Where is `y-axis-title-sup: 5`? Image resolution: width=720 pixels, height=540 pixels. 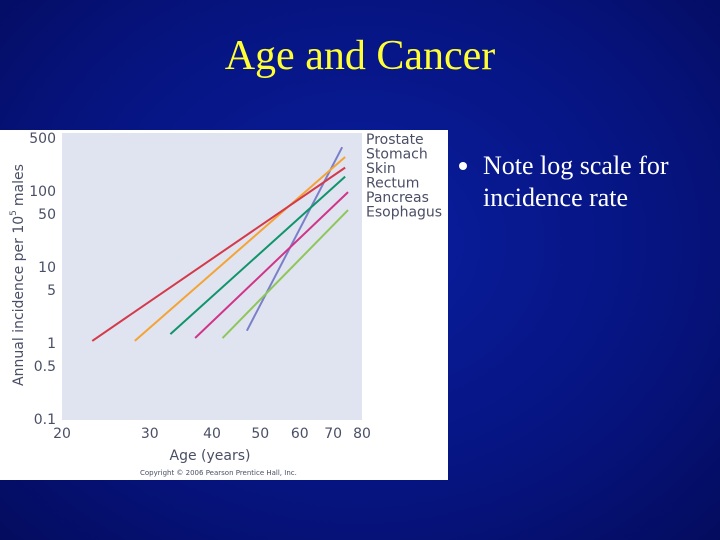
y-axis-title-sup: 5 is located at coordinates (14, 213).